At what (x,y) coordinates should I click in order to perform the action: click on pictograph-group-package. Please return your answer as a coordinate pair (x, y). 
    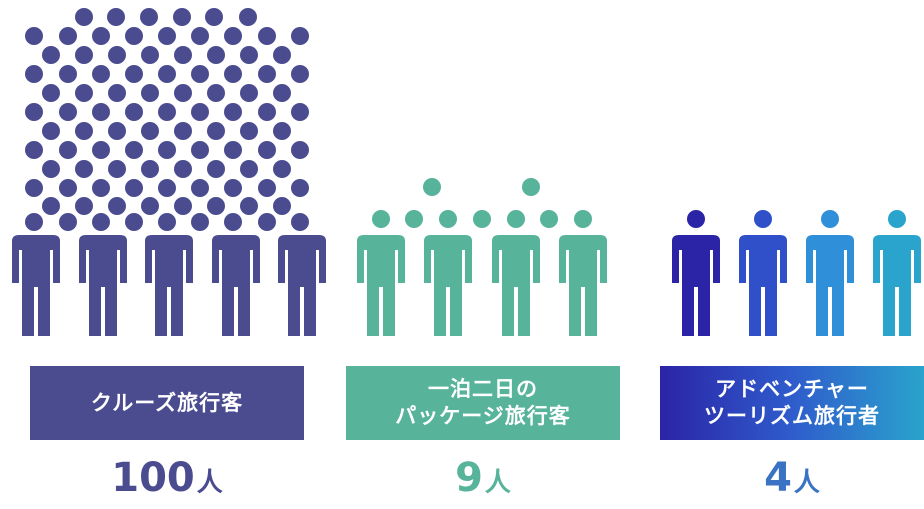
    Looking at the image, I should click on (482, 257).